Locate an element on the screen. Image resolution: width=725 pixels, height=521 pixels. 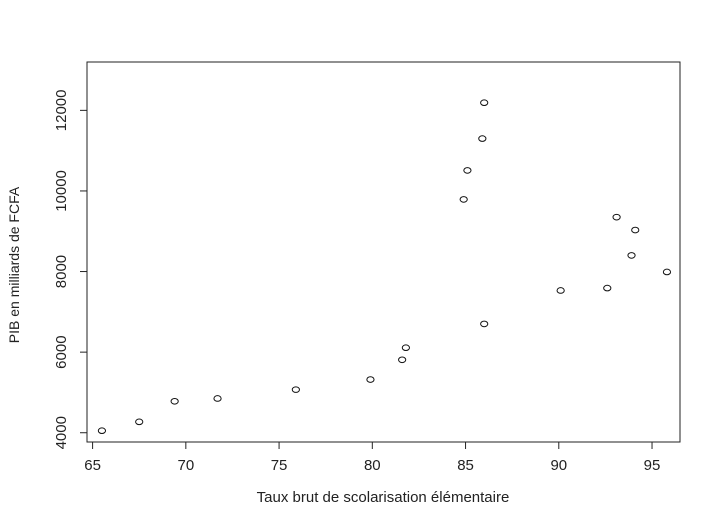
x-axis-label: Taux brut de scolarisation élémentaire is located at coordinates (383, 497).